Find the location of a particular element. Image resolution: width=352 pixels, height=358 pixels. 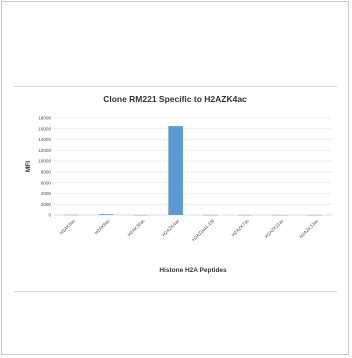

x-tick-label: H2AZK7ac is located at coordinates (241, 228).